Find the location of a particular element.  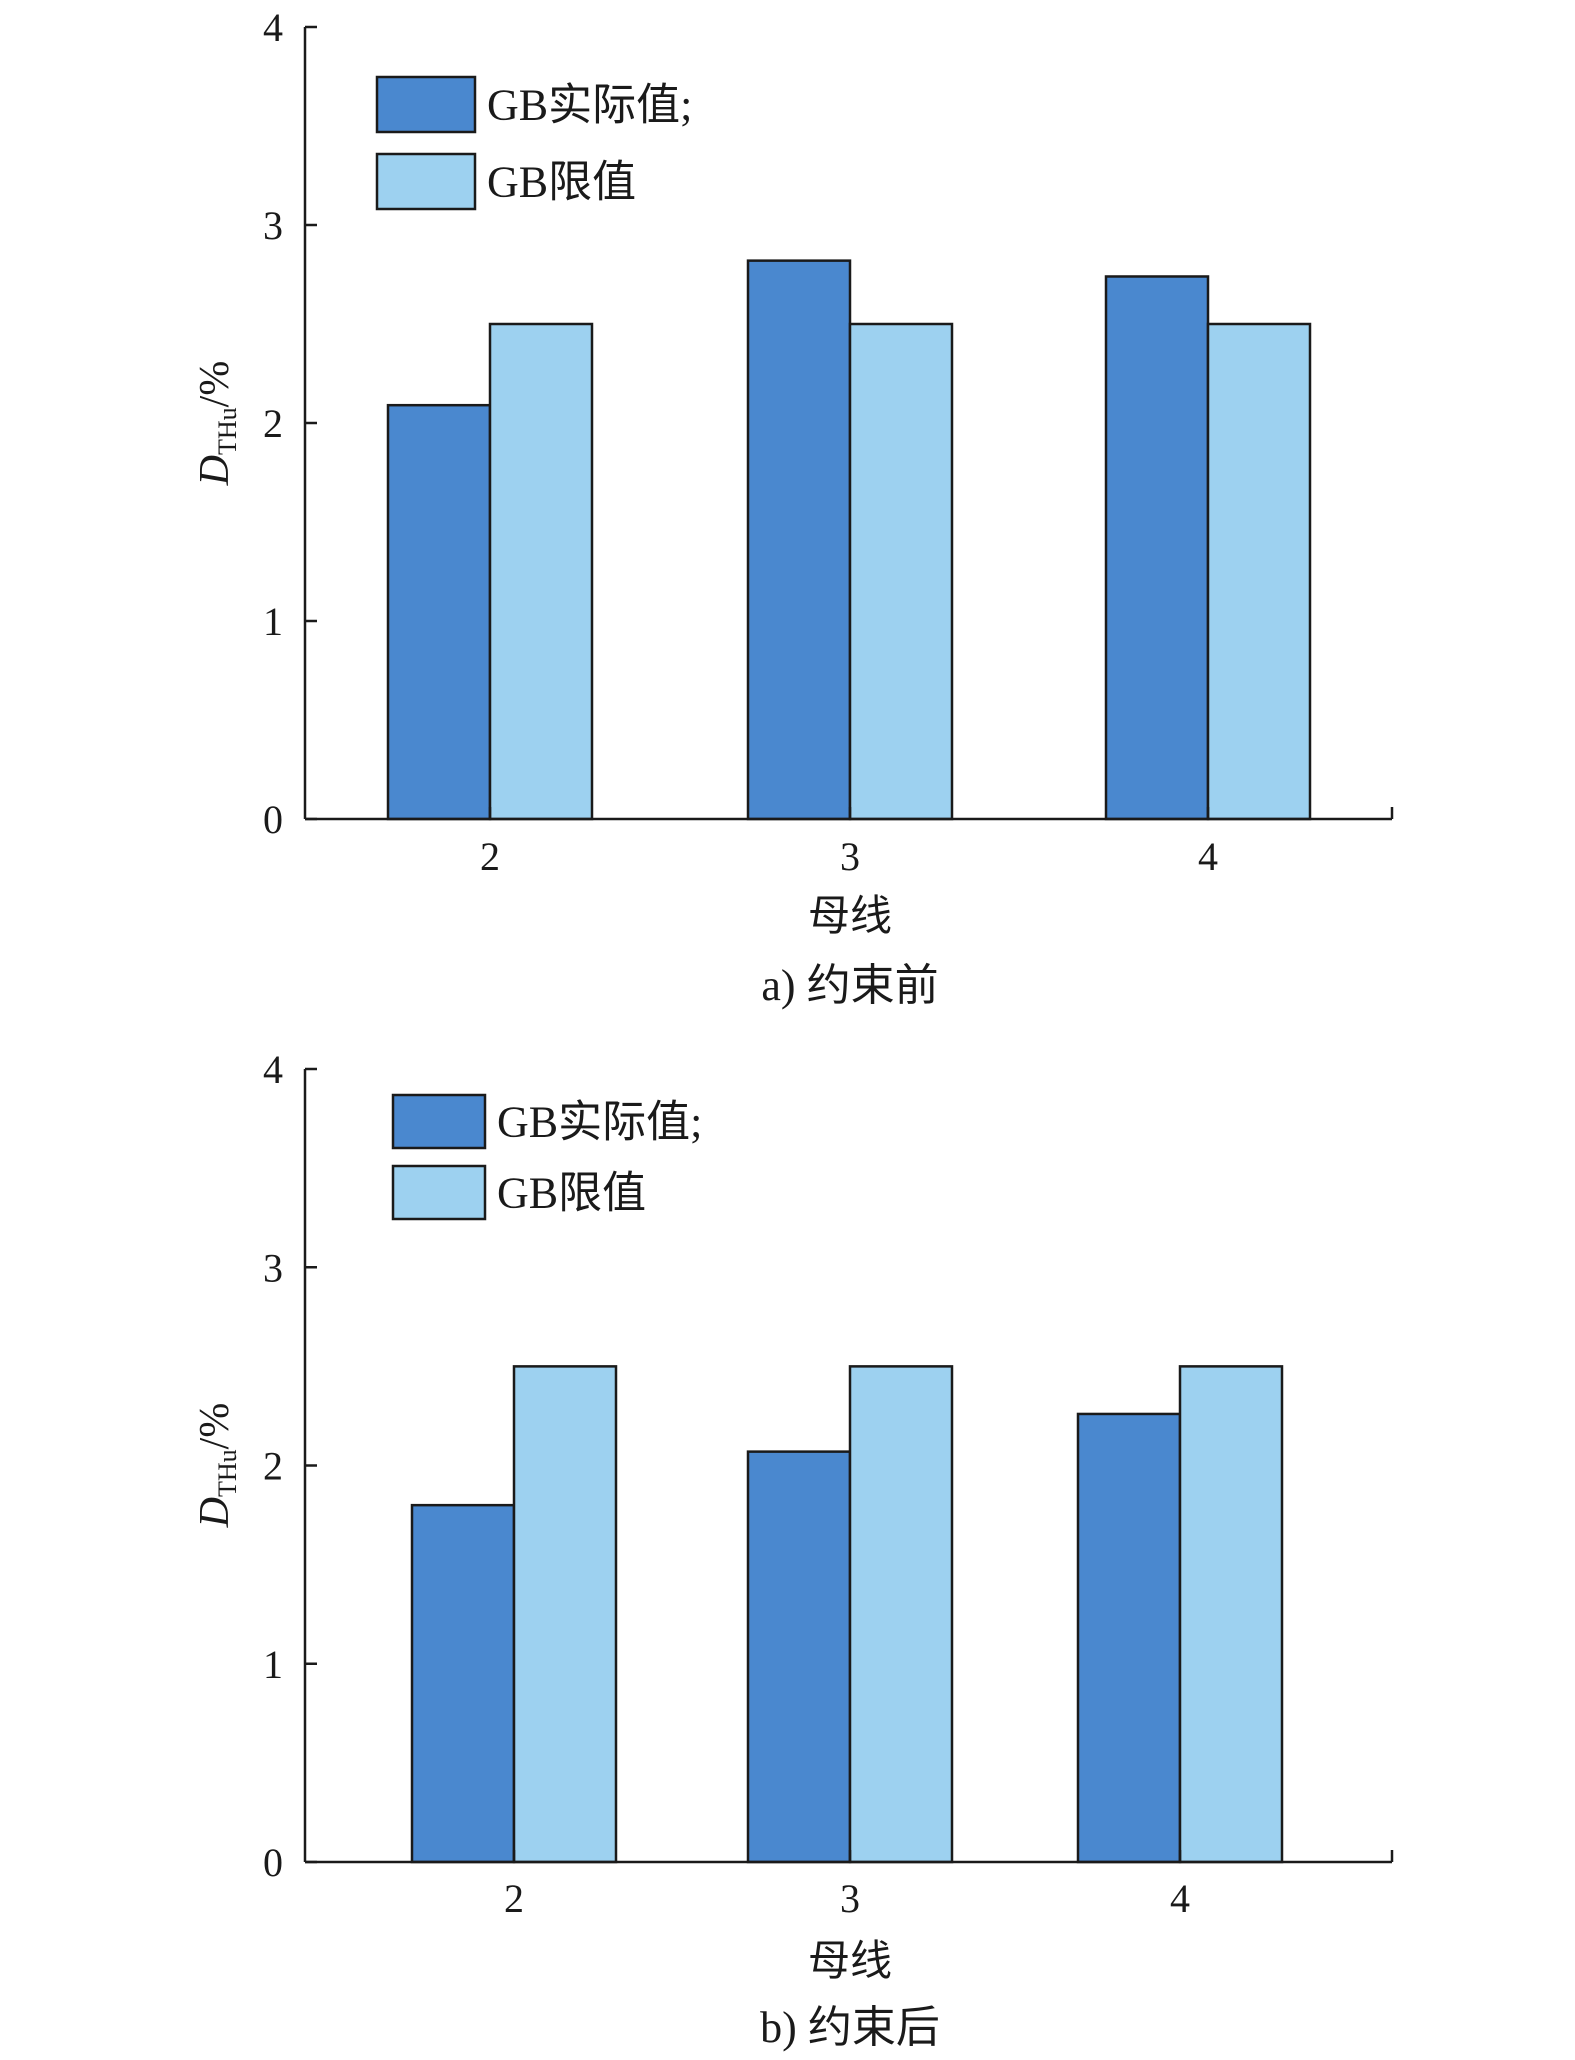

chart-caption: a) 约束前 is located at coordinates (849, 985).